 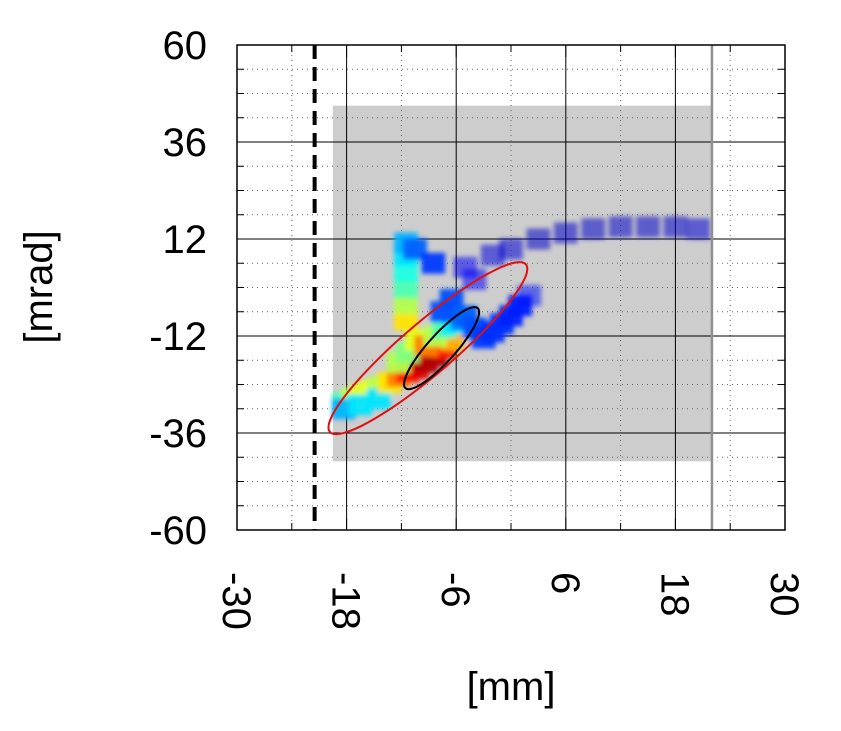 I want to click on x-tick-label: 30, so click(x=784, y=594).